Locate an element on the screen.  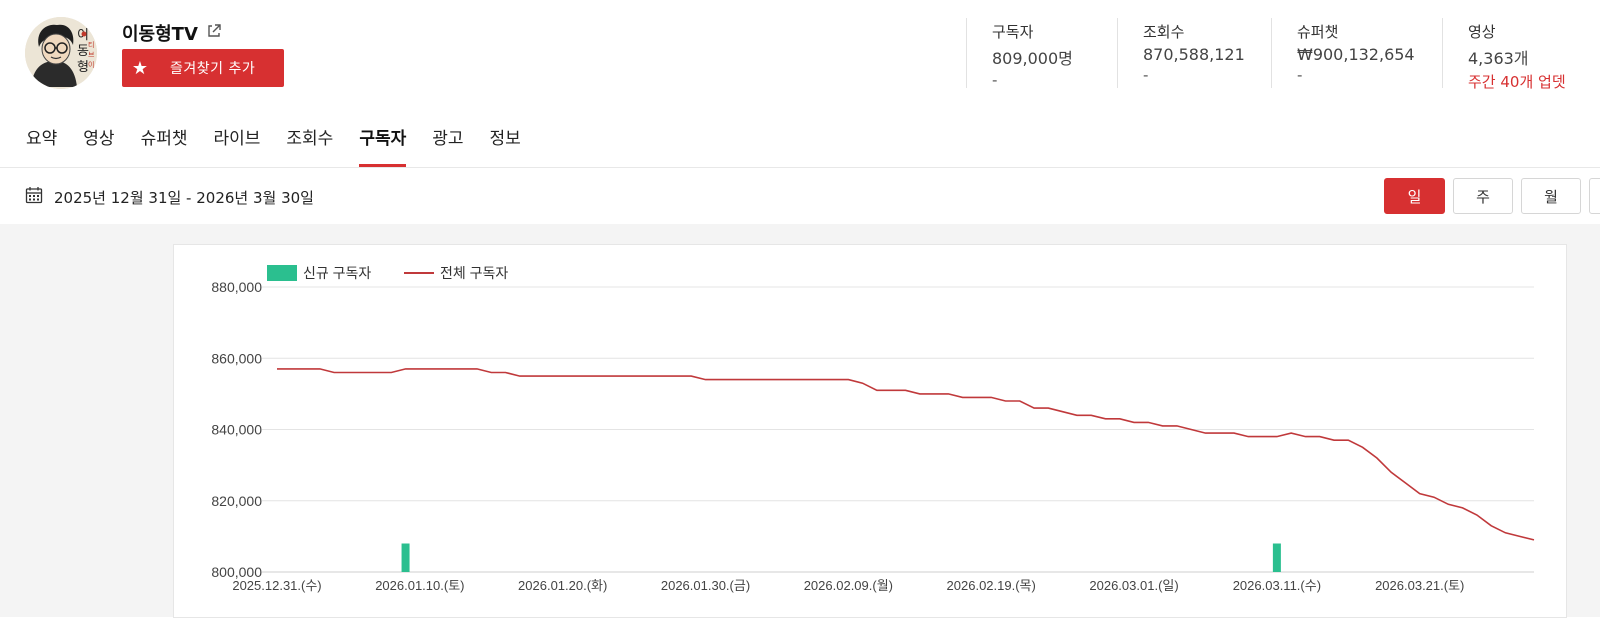
stat-value: 4,363개 is located at coordinates (1498, 58).